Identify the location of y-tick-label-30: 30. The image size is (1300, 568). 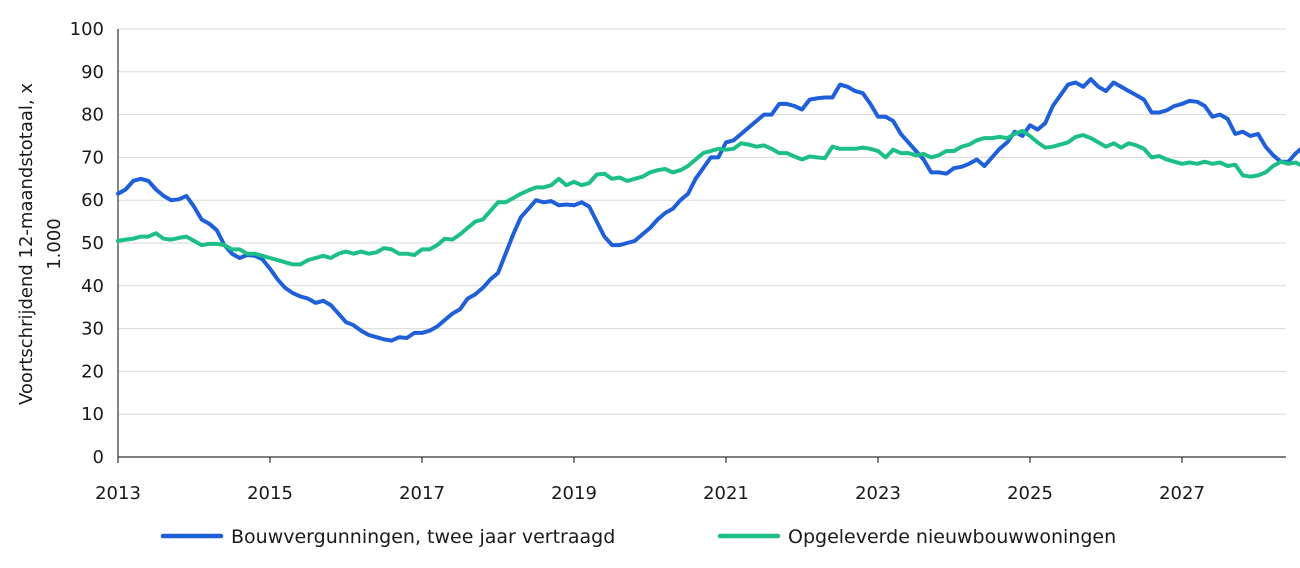
(92, 329).